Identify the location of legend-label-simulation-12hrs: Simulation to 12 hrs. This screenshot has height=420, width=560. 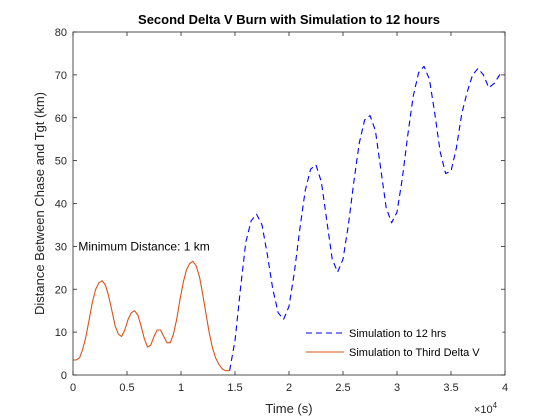
(398, 334).